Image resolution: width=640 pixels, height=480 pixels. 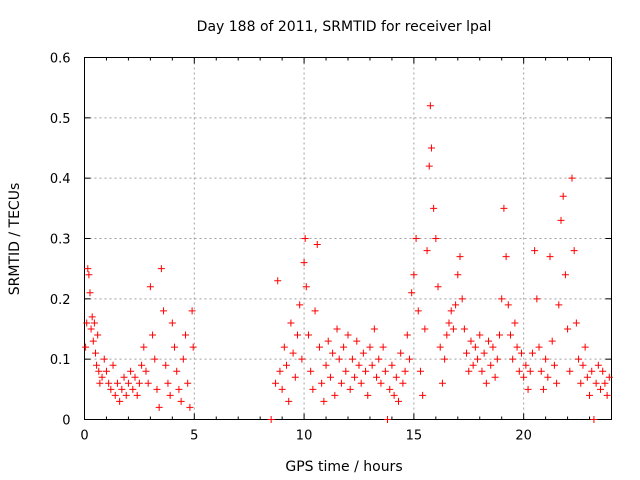 I want to click on y-tick-label: 0.2, so click(x=60, y=300).